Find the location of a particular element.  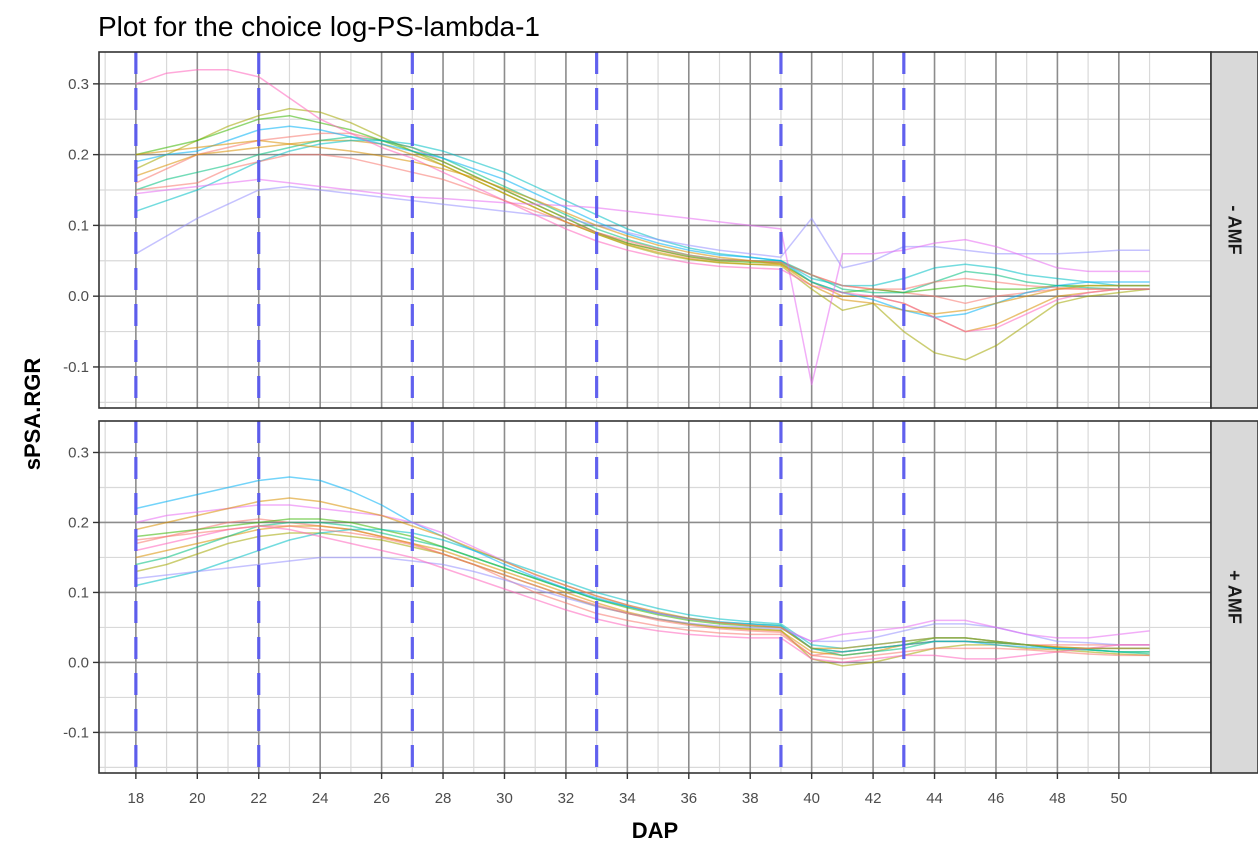

x-axis-title: DAP is located at coordinates (655, 830).